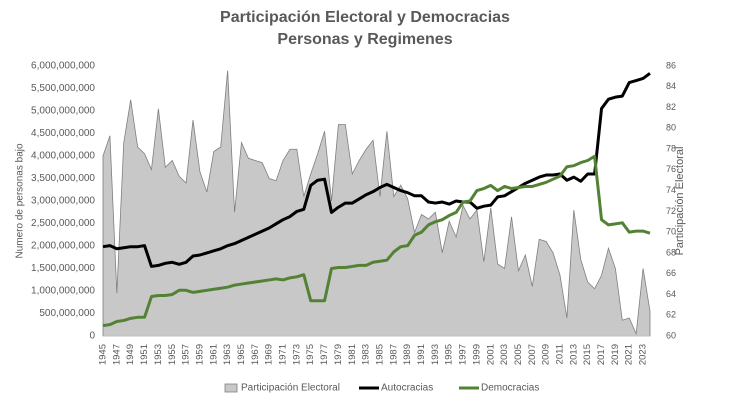  Describe the element at coordinates (199, 354) in the screenshot. I see `x-tick-label: 1959` at that location.